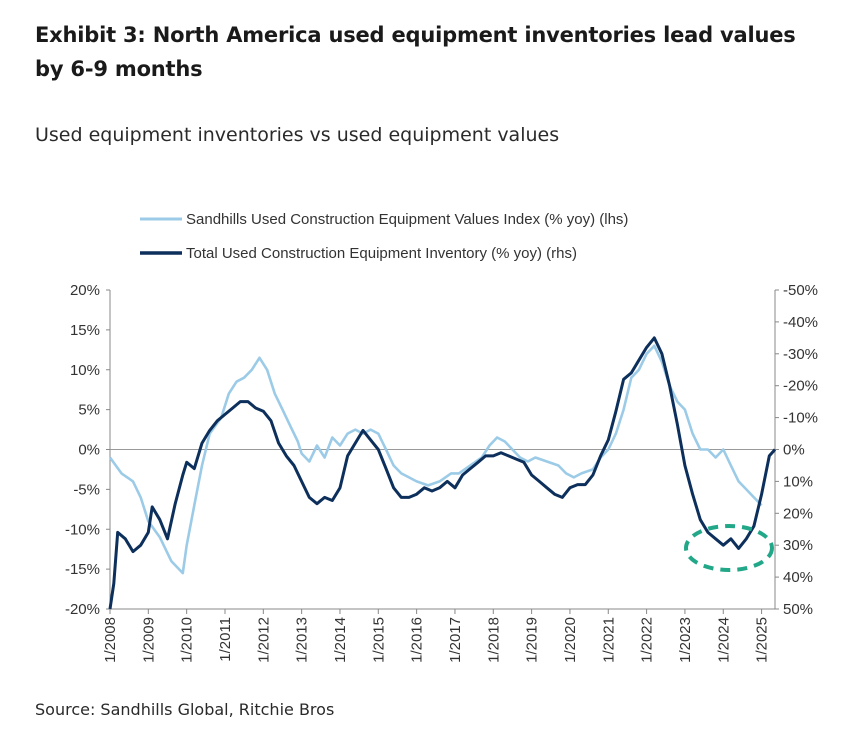  Describe the element at coordinates (89, 410) in the screenshot. I see `y-left-tick-label: 5%` at that location.